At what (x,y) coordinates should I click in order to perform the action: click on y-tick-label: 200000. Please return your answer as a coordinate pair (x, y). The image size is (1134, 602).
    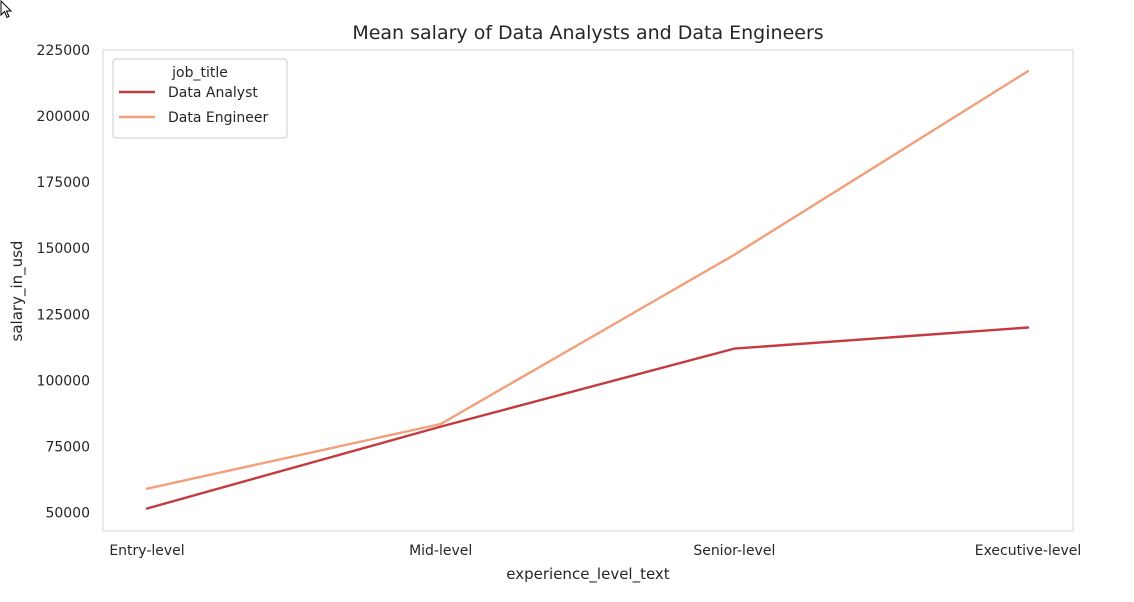
    Looking at the image, I should click on (63, 117).